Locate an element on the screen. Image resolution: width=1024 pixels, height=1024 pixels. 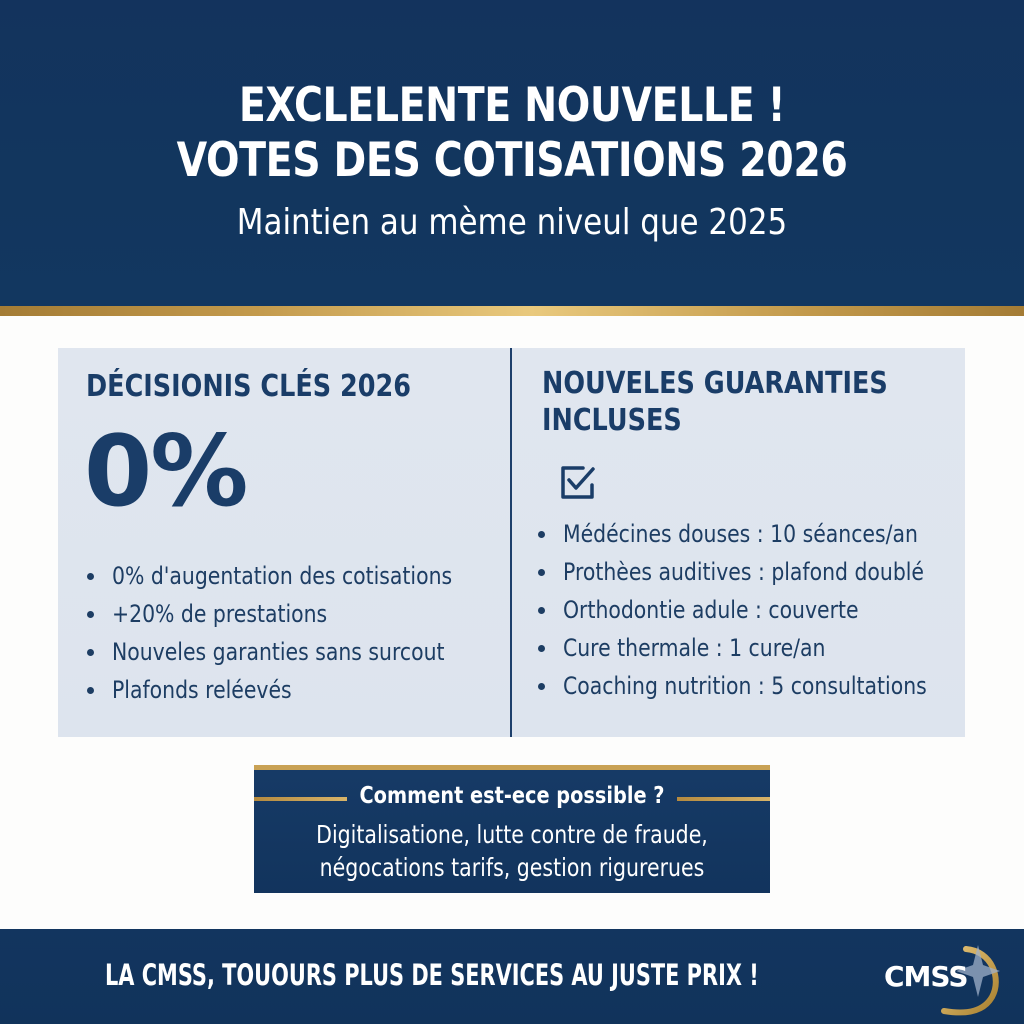
checkbox-checked-icon is located at coordinates (578, 482).